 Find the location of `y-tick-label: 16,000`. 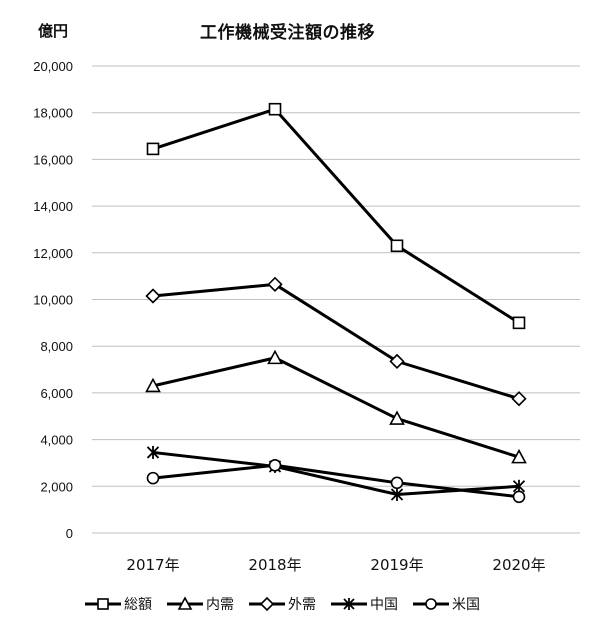

y-tick-label: 16,000 is located at coordinates (53, 159).